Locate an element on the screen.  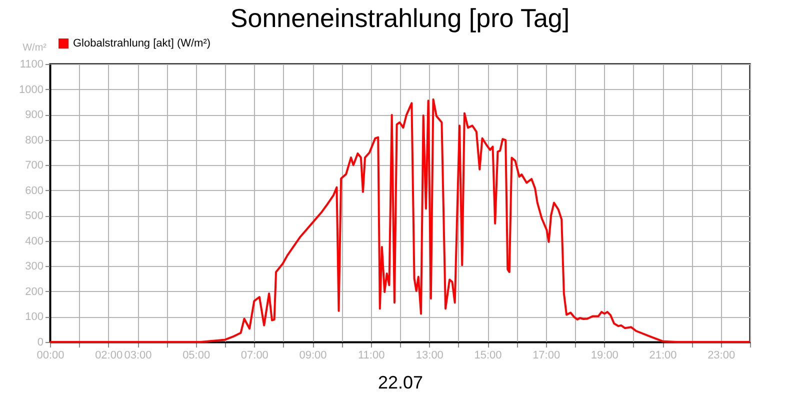
y-axis-title: W/m² is located at coordinates (35, 48).